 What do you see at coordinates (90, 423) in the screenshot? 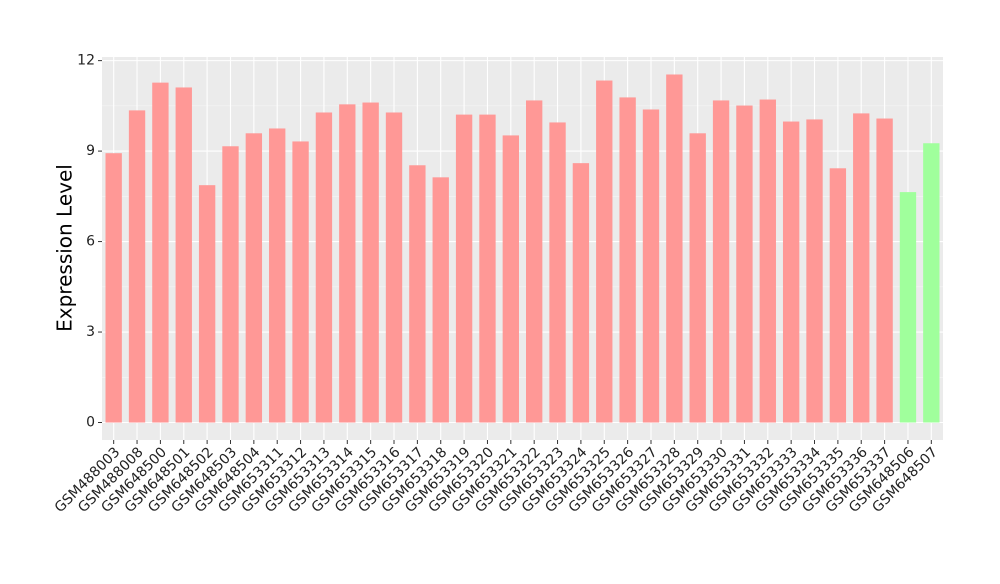
I see `y-tick-label: 0` at bounding box center [90, 423].